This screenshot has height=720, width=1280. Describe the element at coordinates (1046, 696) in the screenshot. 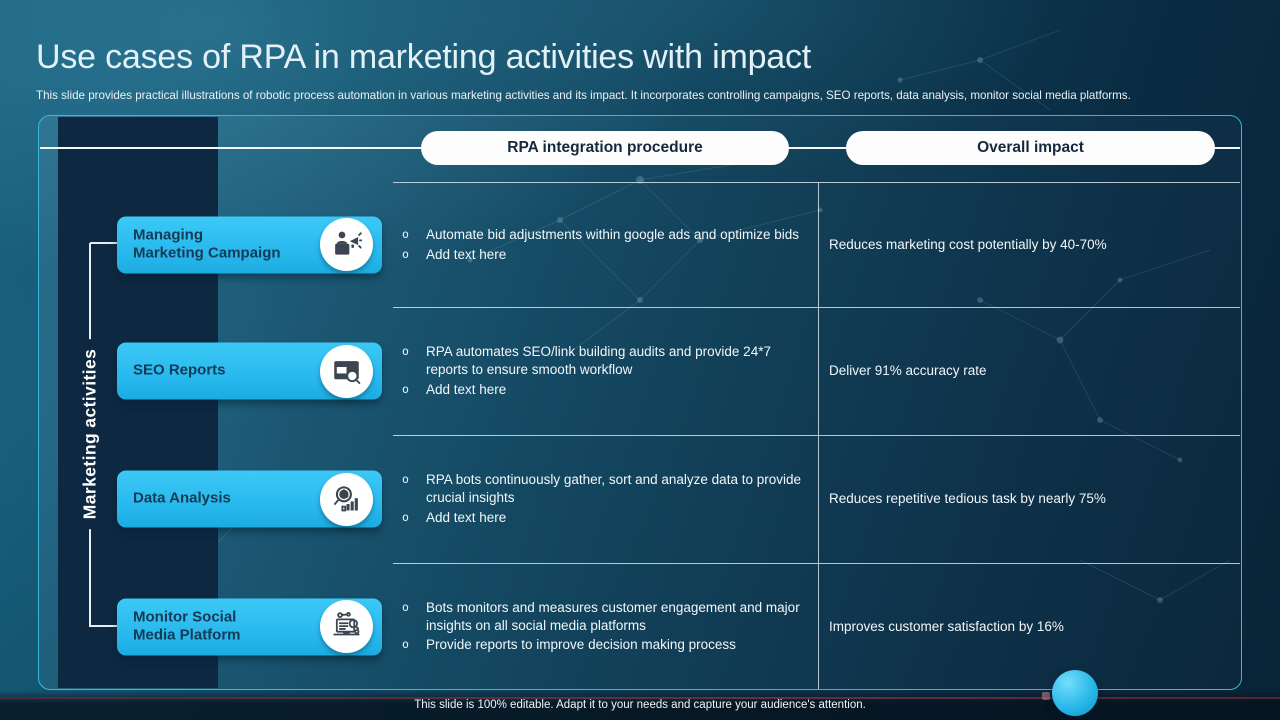

I see `bottom-accent-dot` at that location.